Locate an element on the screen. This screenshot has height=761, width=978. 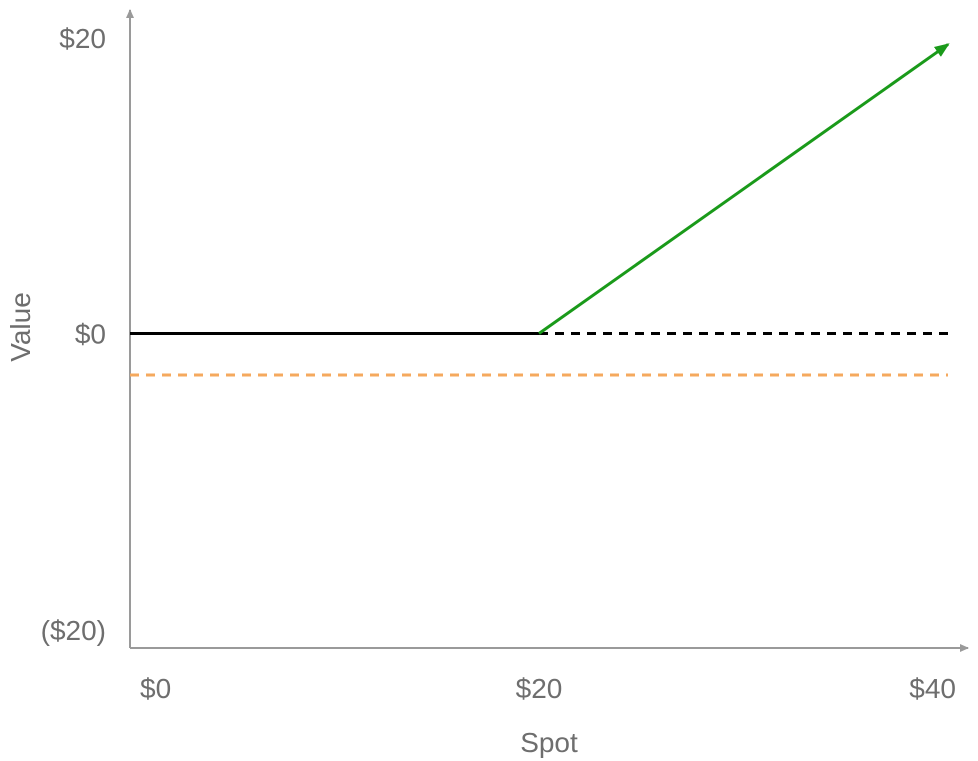
y-tick-label: $20 is located at coordinates (82, 38).